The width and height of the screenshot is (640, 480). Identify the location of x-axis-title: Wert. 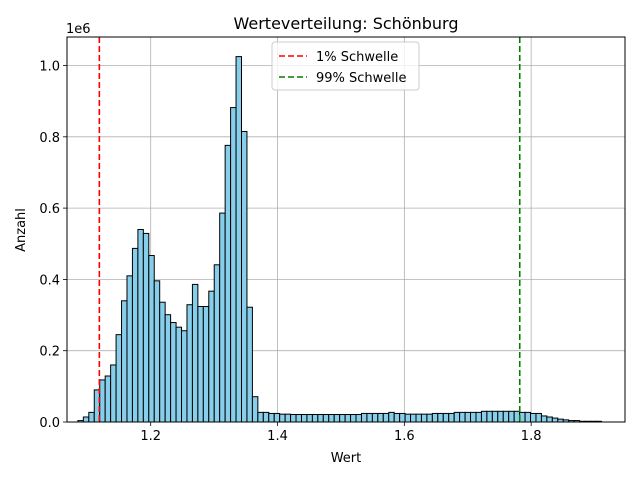
(346, 458).